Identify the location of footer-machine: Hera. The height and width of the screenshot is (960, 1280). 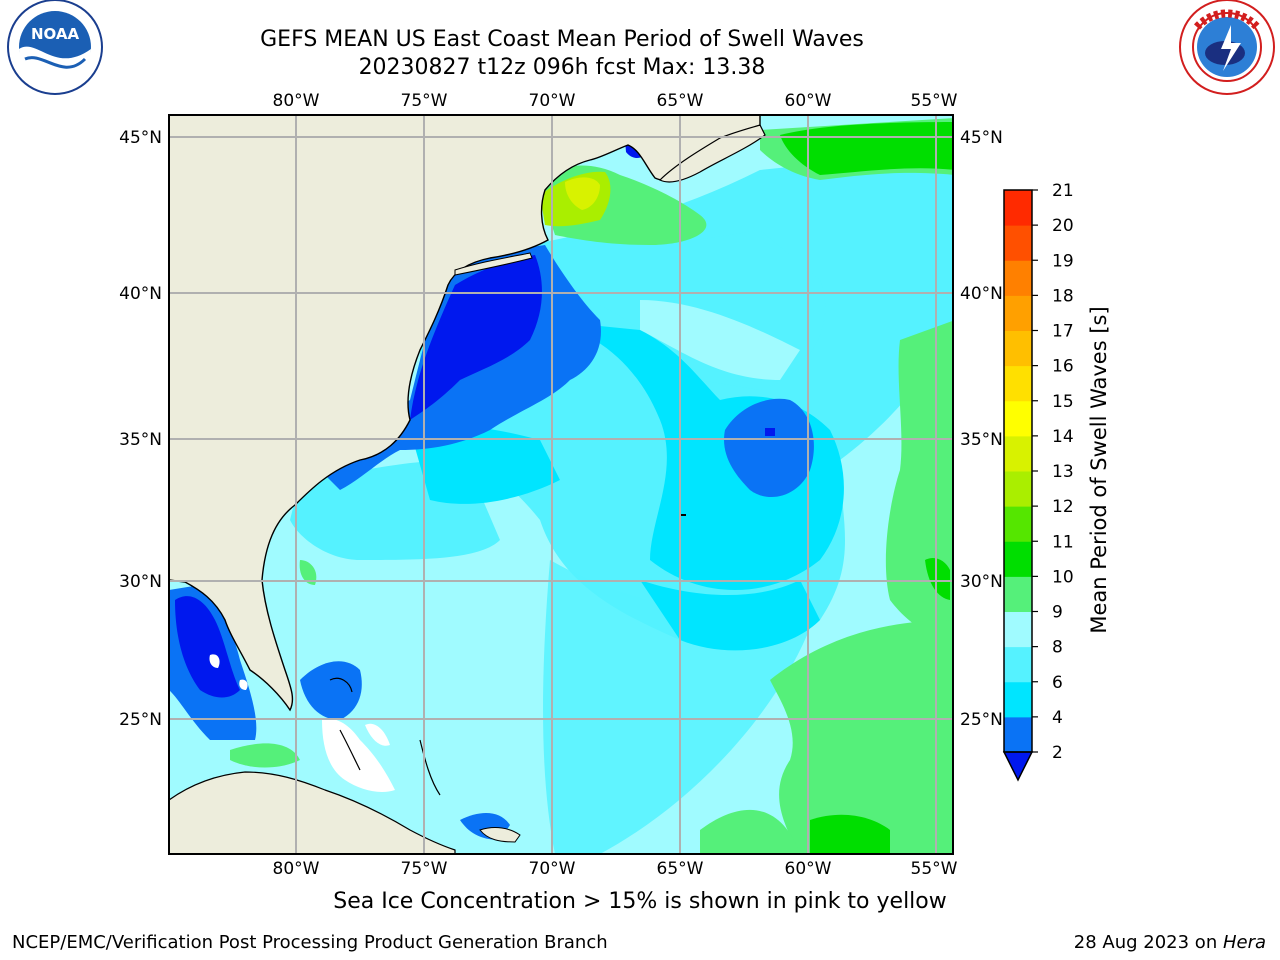
(1244, 942).